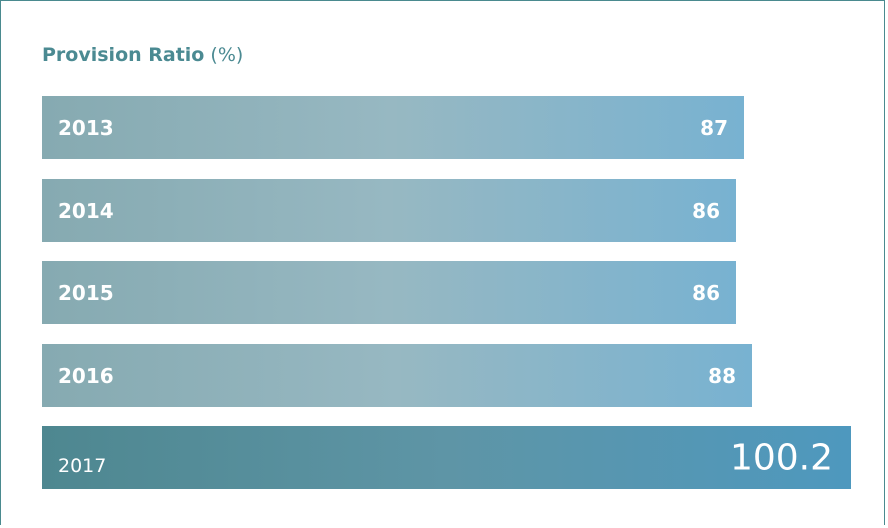  What do you see at coordinates (123, 55) in the screenshot?
I see `chart-title-text: Provision Ratio` at bounding box center [123, 55].